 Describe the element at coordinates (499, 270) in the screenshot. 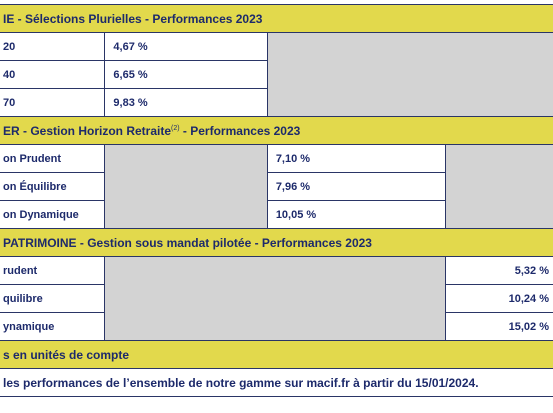

I see `row-value: 5,32 %` at that location.